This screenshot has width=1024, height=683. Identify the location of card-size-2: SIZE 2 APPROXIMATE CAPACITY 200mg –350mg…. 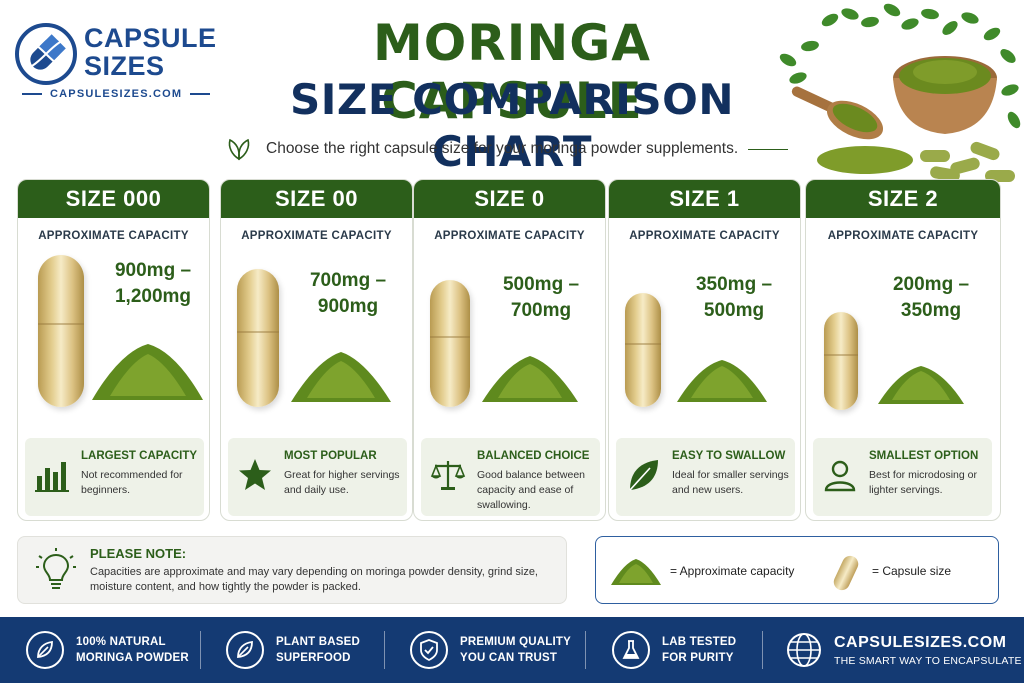
(903, 350).